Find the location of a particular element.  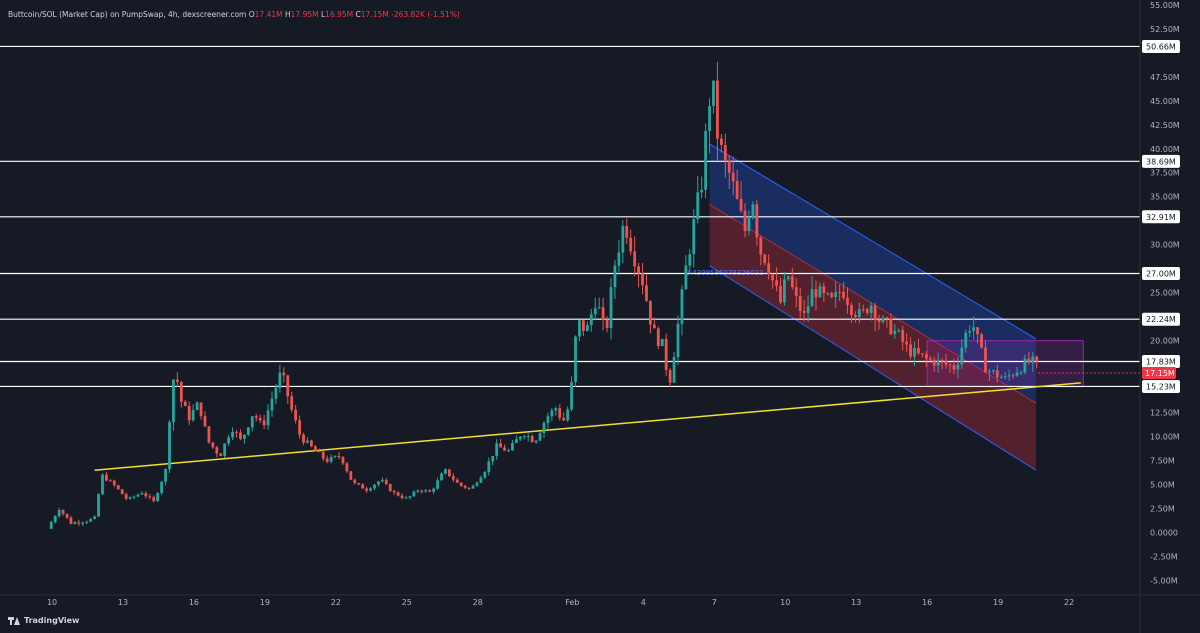

level-label: 15.23M is located at coordinates (1161, 386).